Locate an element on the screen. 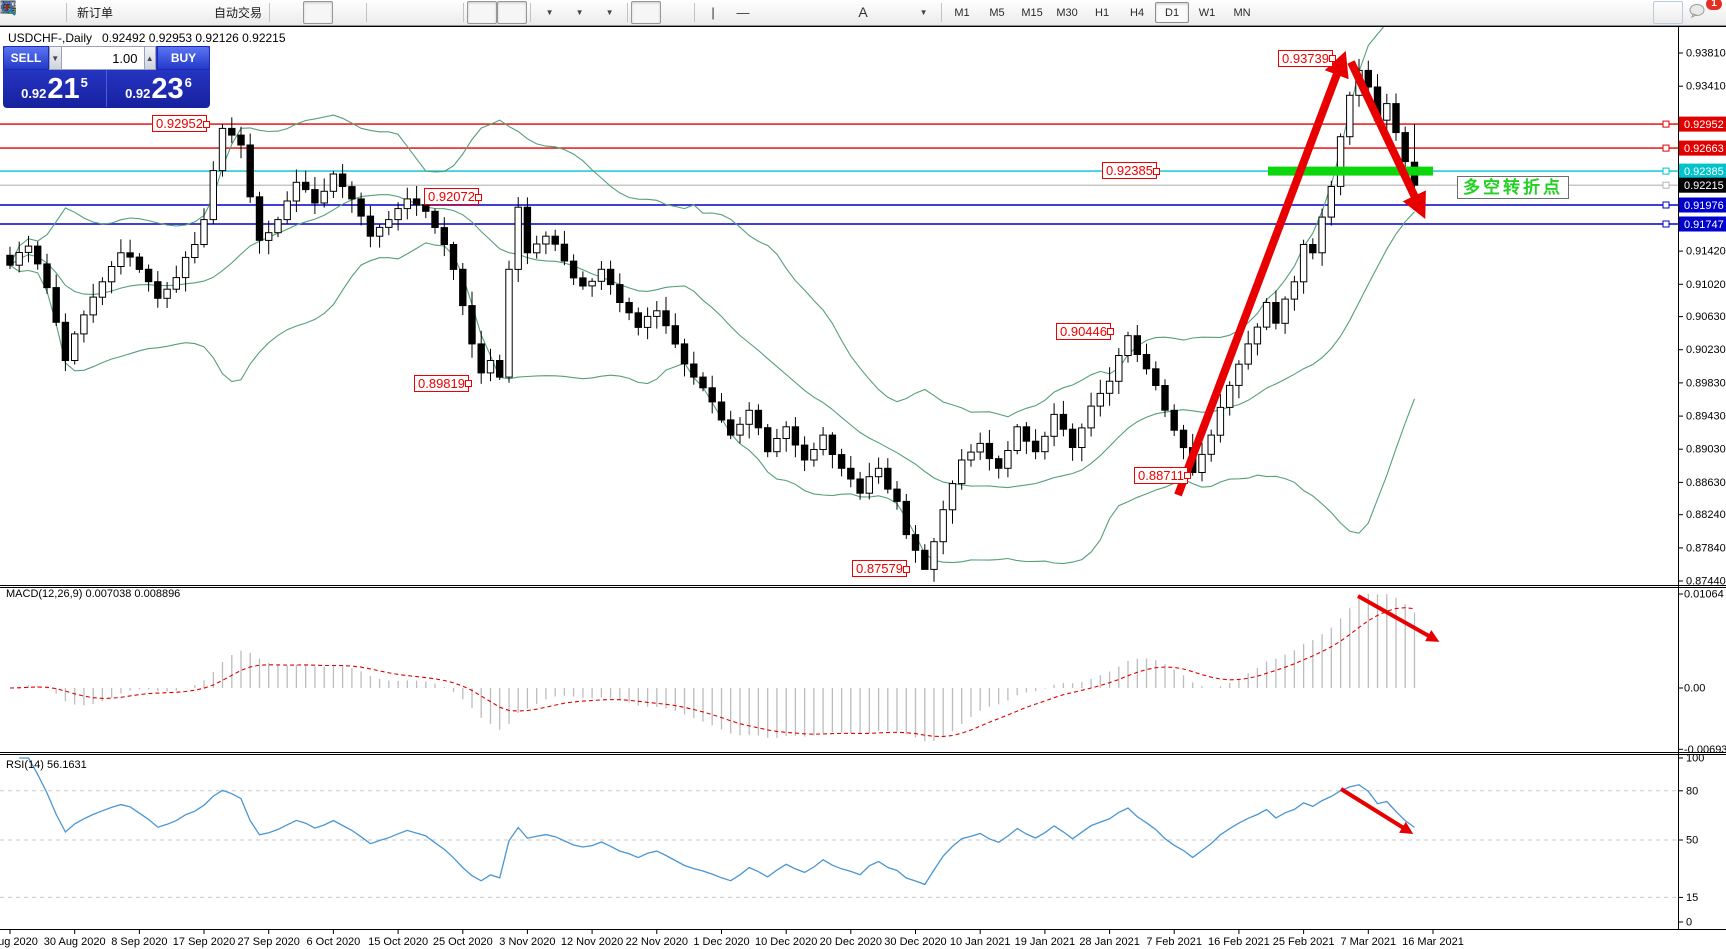 The width and height of the screenshot is (1726, 949). template-button: ▼ is located at coordinates (312, 12).